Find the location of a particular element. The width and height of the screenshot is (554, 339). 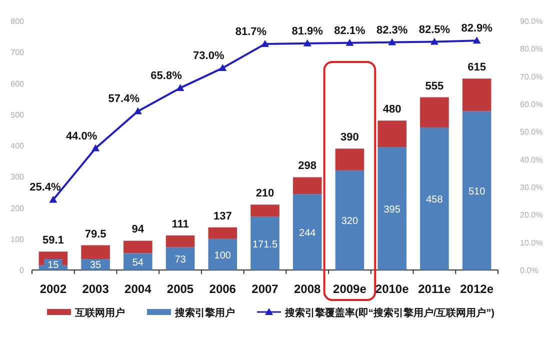

y-tick-label: 0 is located at coordinates (22, 270).